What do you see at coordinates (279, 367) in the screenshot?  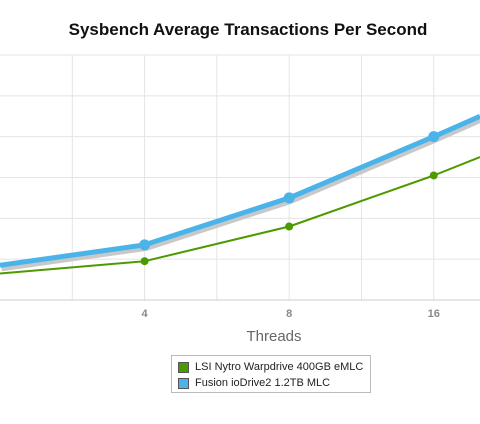 I see `legend-label-lsi: LSI Nytro Warpdrive 400GB eMLC` at bounding box center [279, 367].